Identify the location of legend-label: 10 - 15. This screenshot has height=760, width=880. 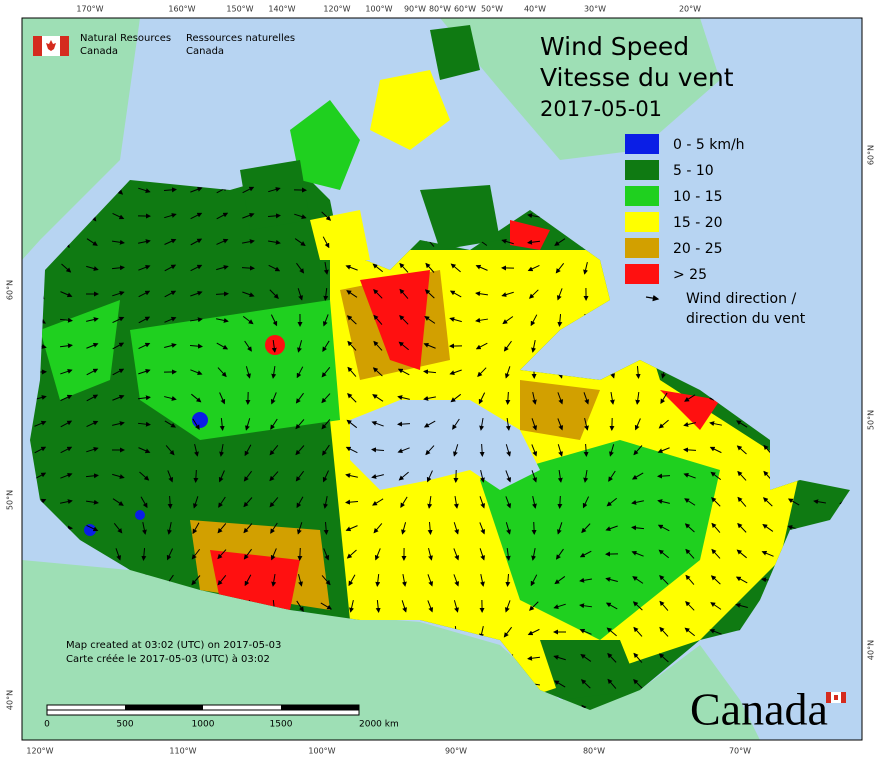
(698, 197).